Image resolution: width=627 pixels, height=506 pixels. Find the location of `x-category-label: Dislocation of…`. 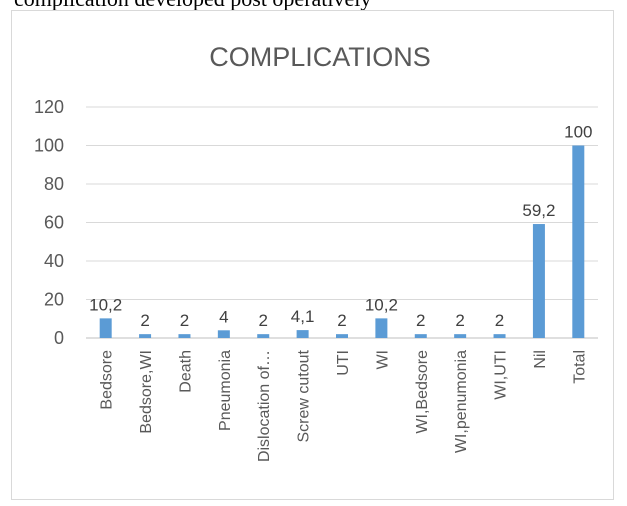

x-category-label: Dislocation of… is located at coordinates (264, 406).